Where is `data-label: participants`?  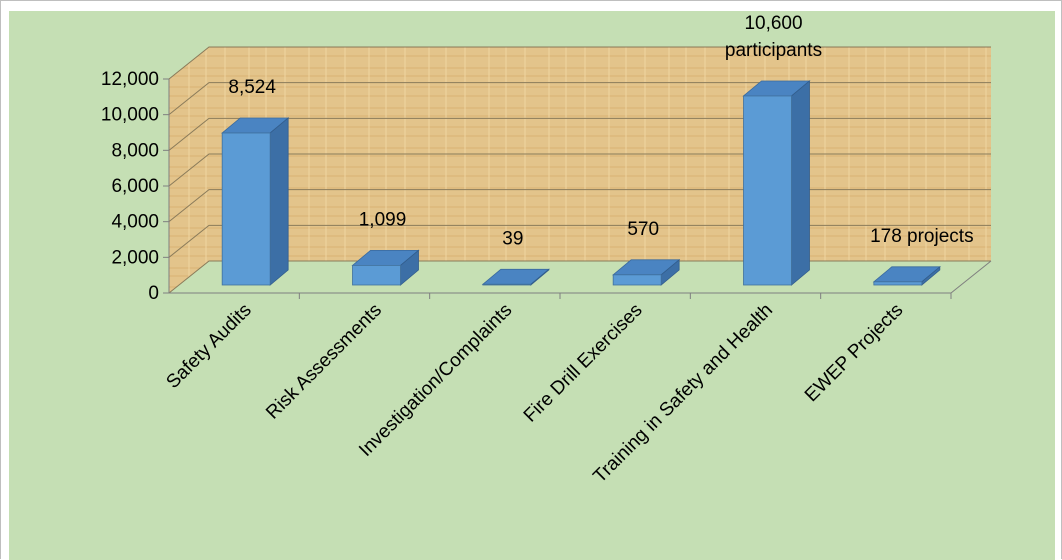
data-label: participants is located at coordinates (773, 50).